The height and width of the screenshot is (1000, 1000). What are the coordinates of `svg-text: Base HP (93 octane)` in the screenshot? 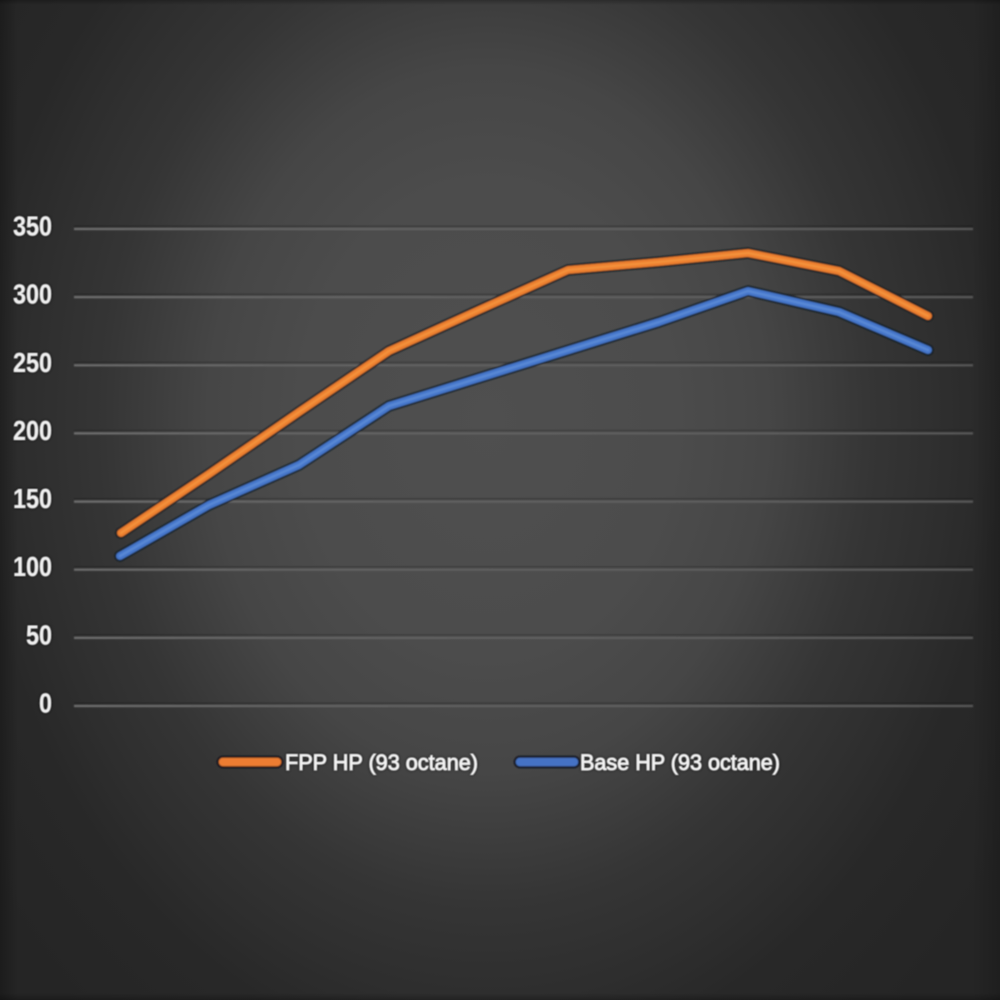 It's located at (680, 762).